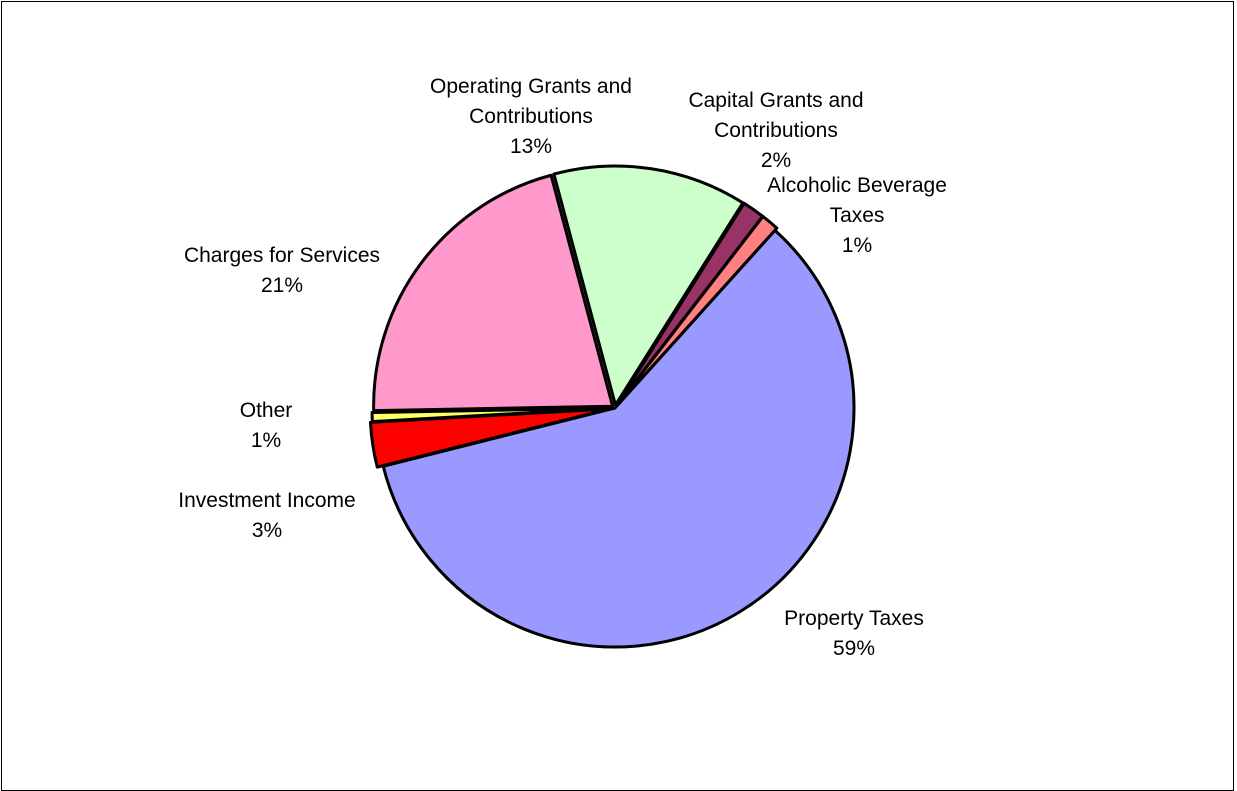  I want to click on slice-label-charges-for-services: Charges for Services 21%, so click(282, 270).